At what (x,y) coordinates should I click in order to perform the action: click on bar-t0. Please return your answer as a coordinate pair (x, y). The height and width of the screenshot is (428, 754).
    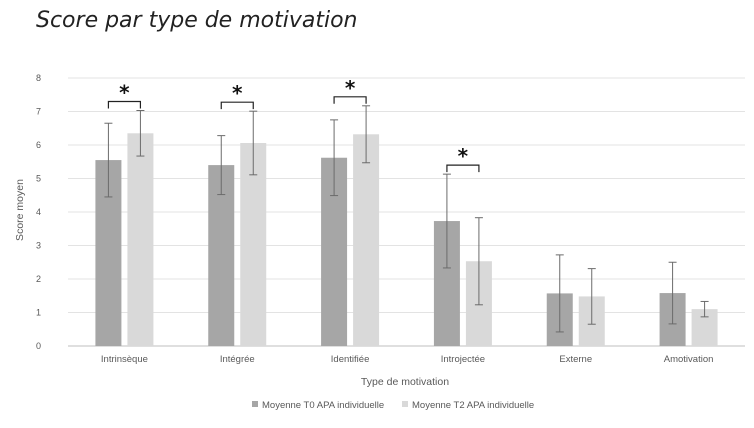
    Looking at the image, I should click on (221, 255).